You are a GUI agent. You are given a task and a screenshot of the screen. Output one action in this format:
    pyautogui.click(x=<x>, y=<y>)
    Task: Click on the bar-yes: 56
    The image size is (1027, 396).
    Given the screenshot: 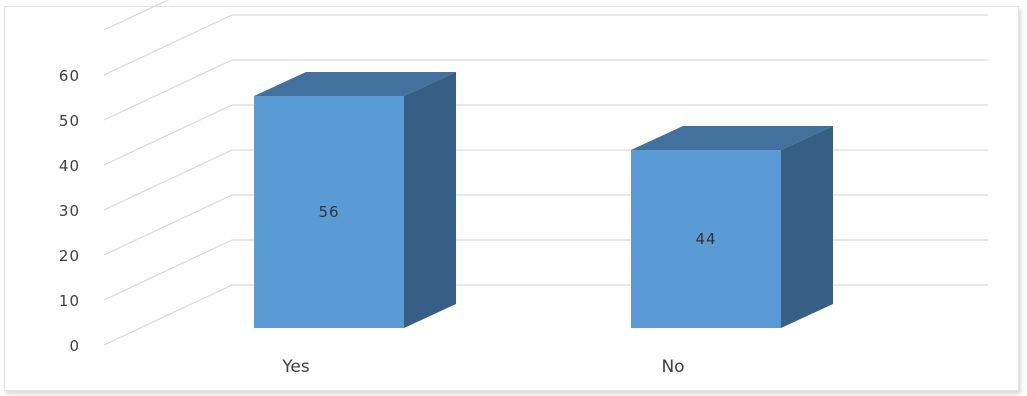 What is the action you would take?
    pyautogui.click(x=355, y=200)
    